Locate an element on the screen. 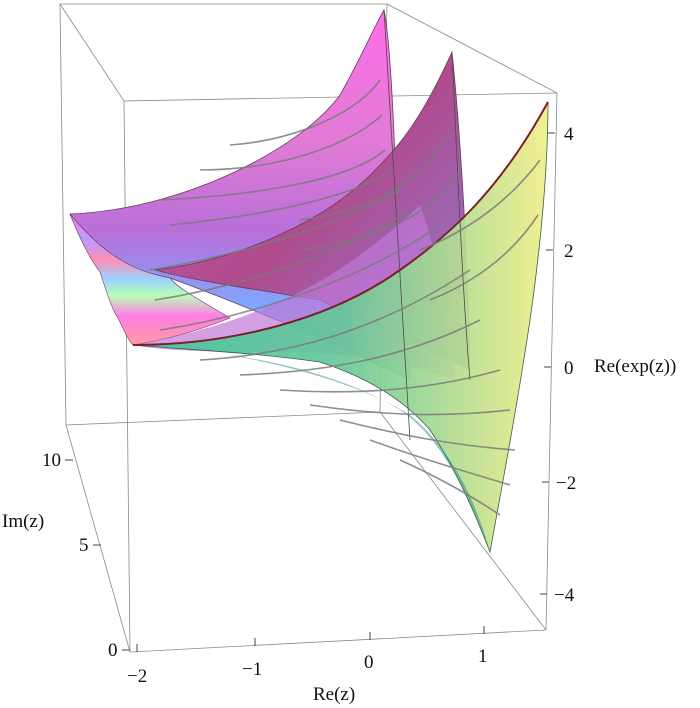 The image size is (700, 708). x-axis-label: Re(z) is located at coordinates (334, 694).